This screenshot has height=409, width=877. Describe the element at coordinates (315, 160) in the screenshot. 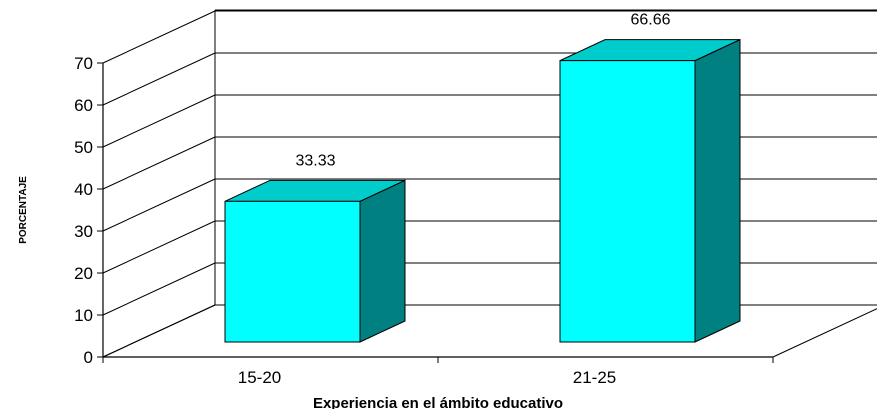

I see `data-label: 33.33` at that location.